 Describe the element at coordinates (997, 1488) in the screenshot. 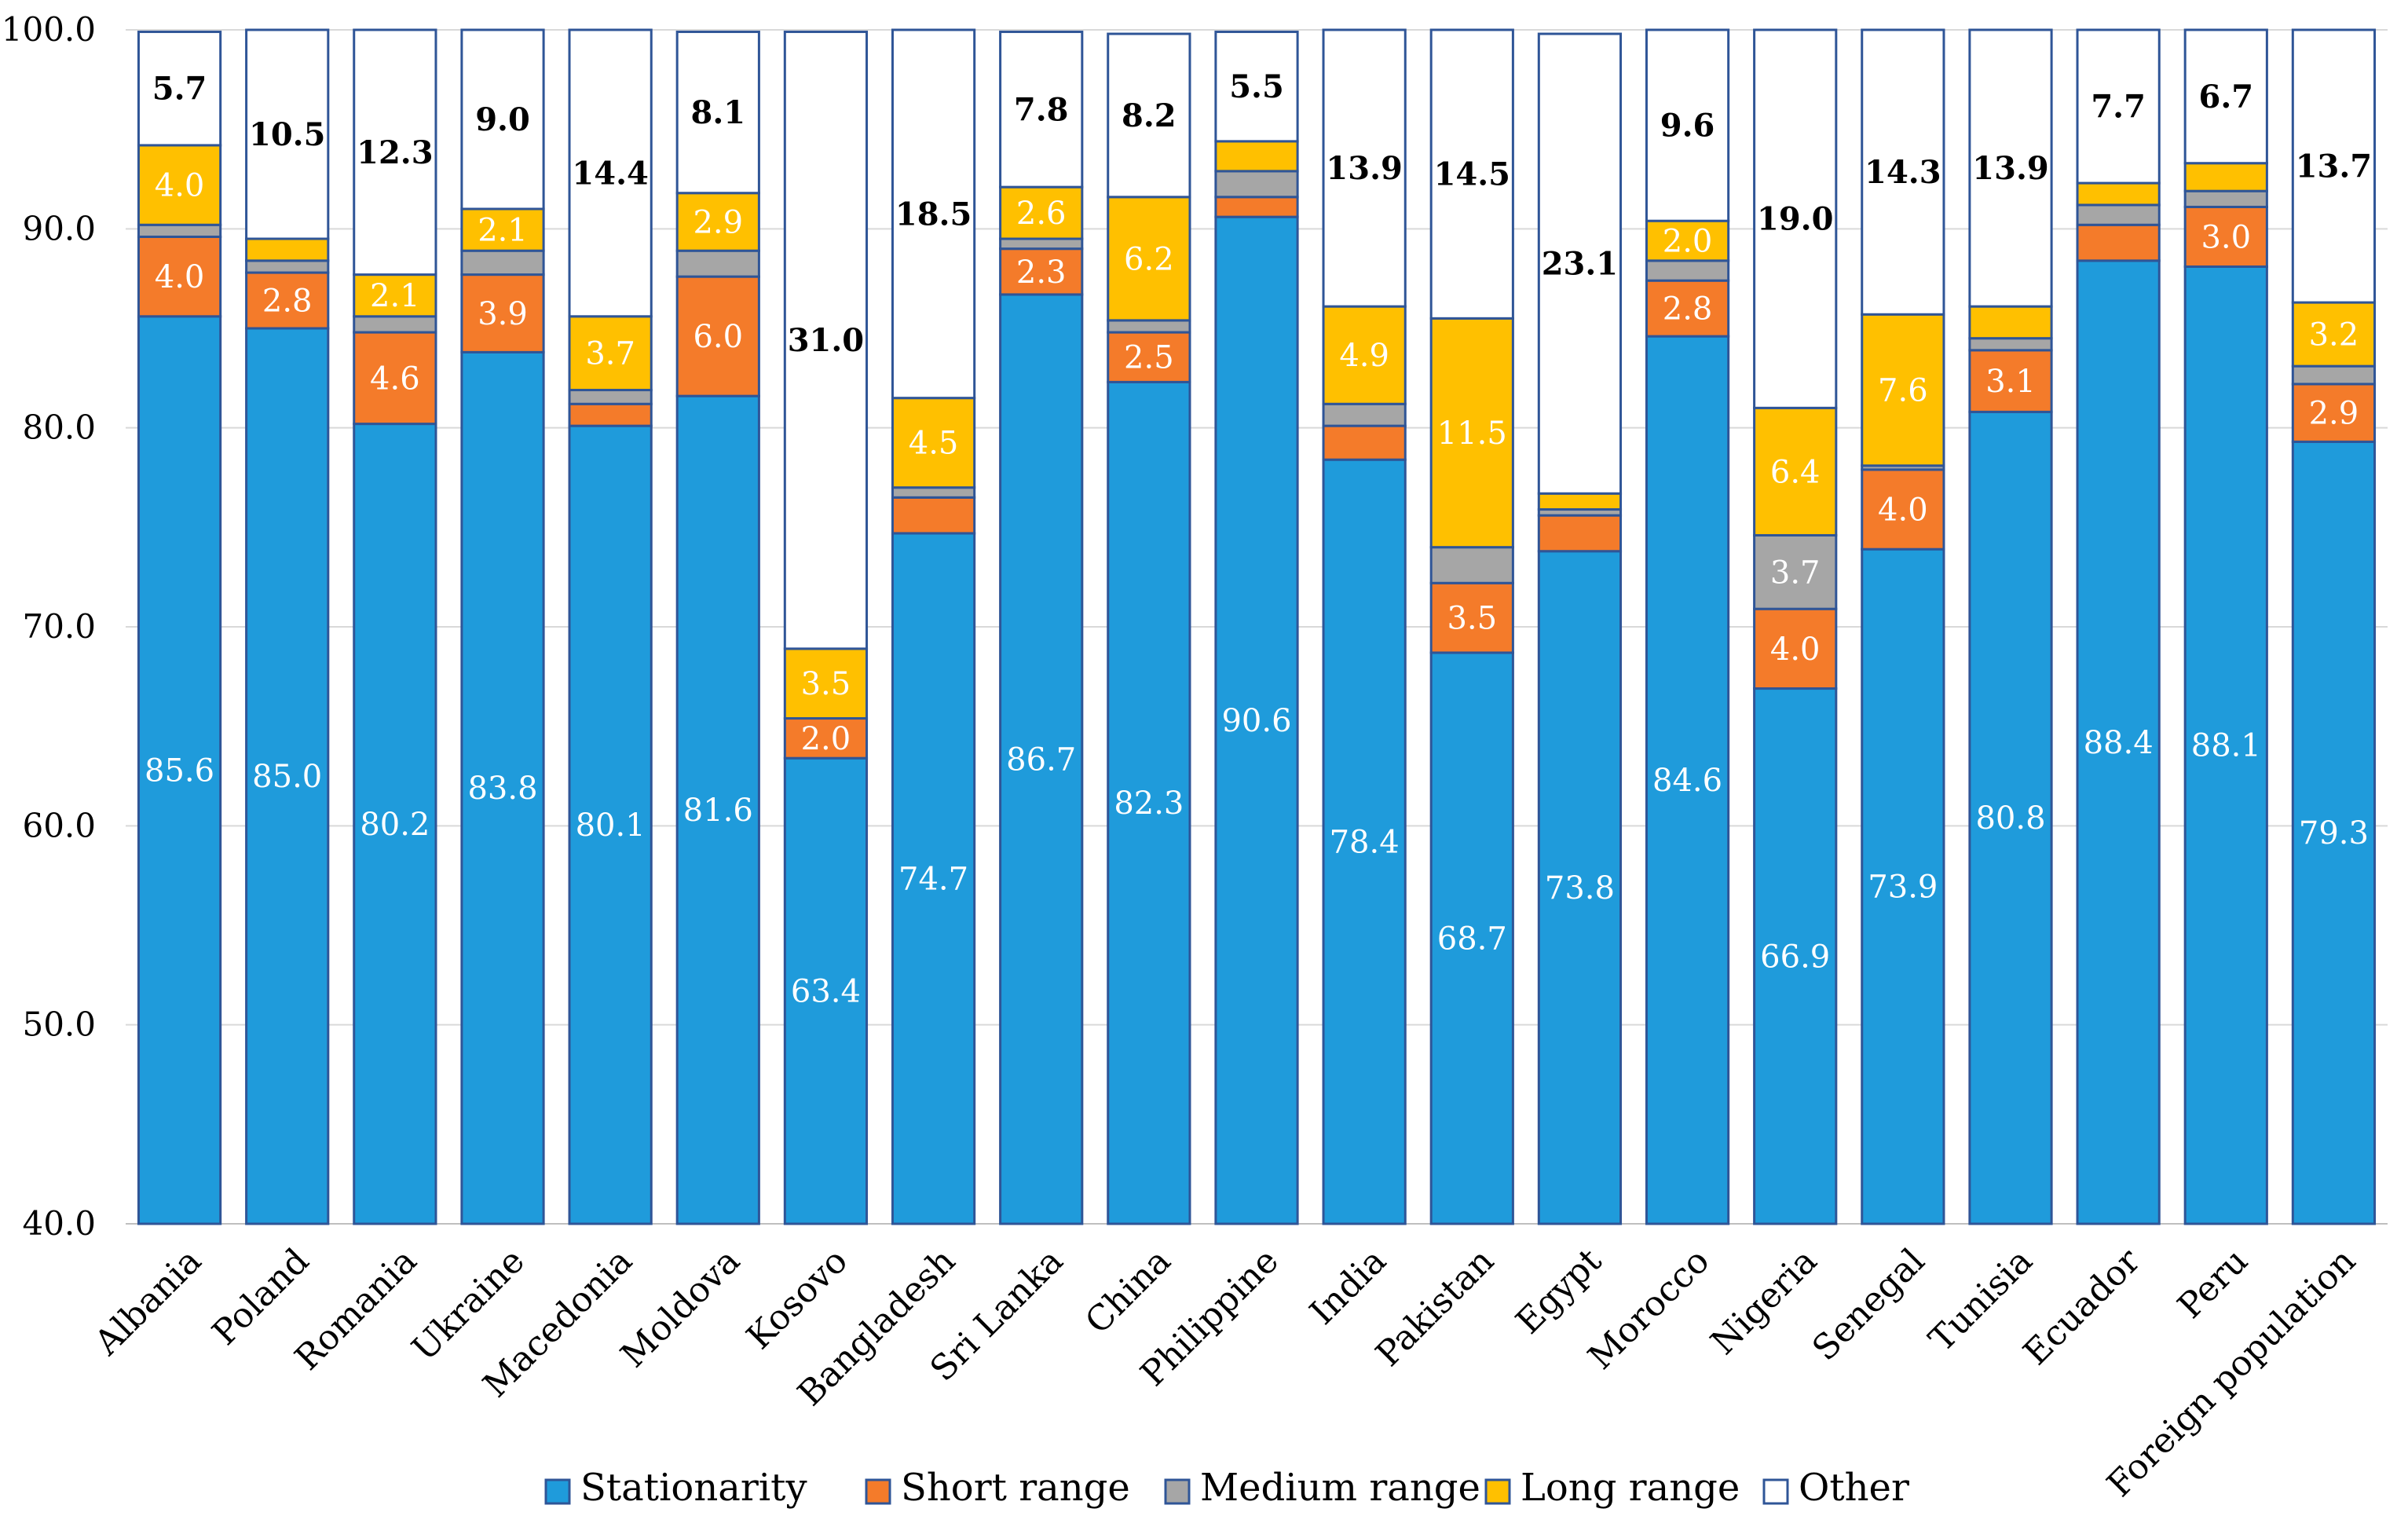

I see `legend-item-short-range: Short range` at that location.